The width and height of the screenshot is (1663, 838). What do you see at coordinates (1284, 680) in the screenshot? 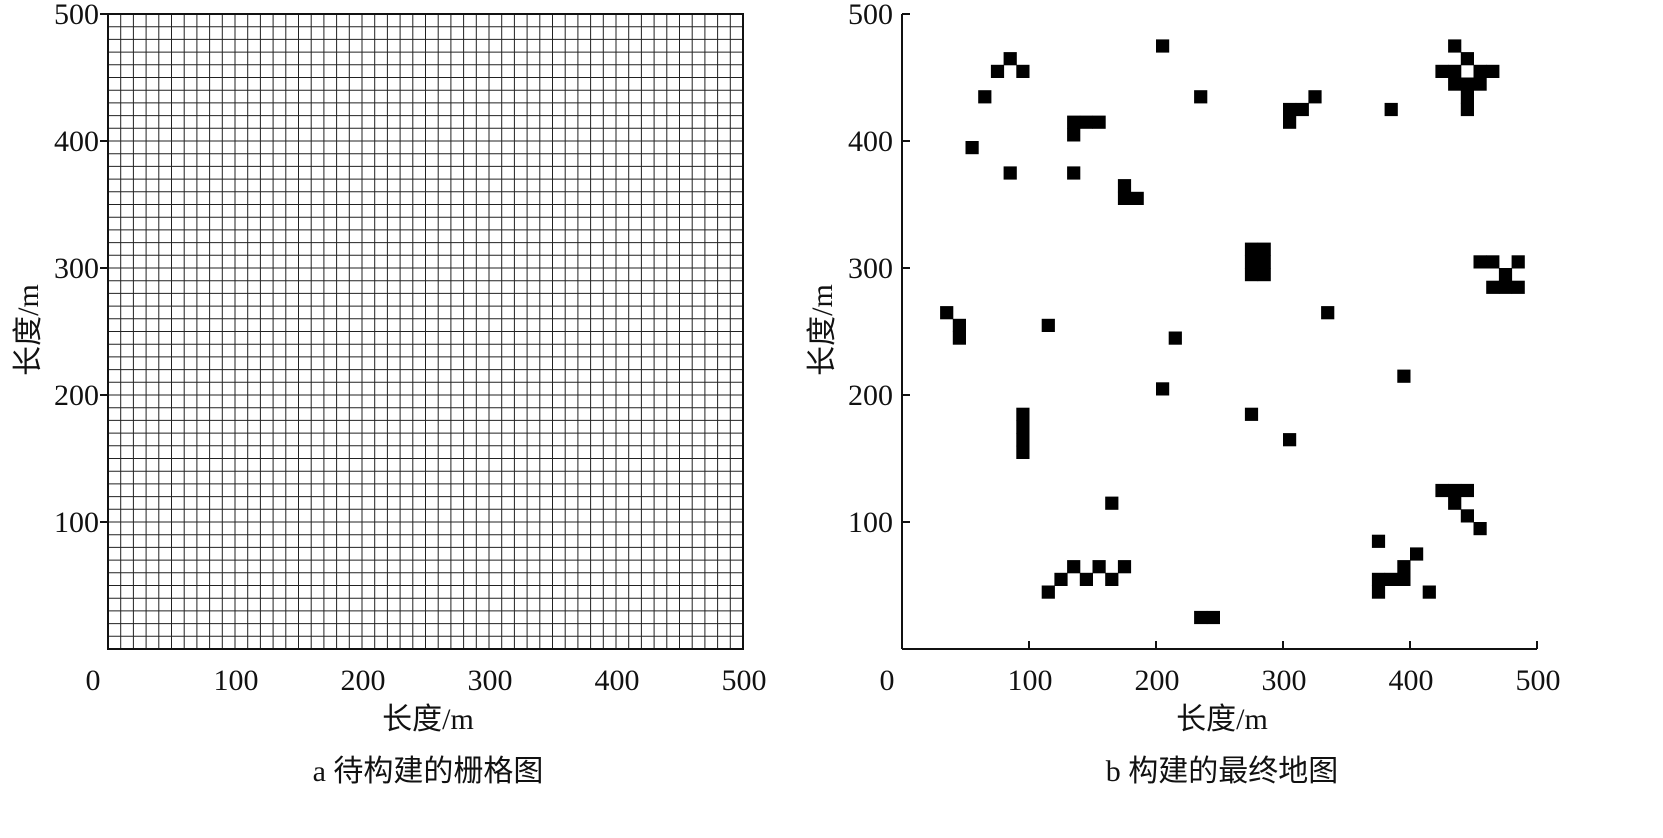
I see `x-tick-label: 300` at bounding box center [1284, 680].